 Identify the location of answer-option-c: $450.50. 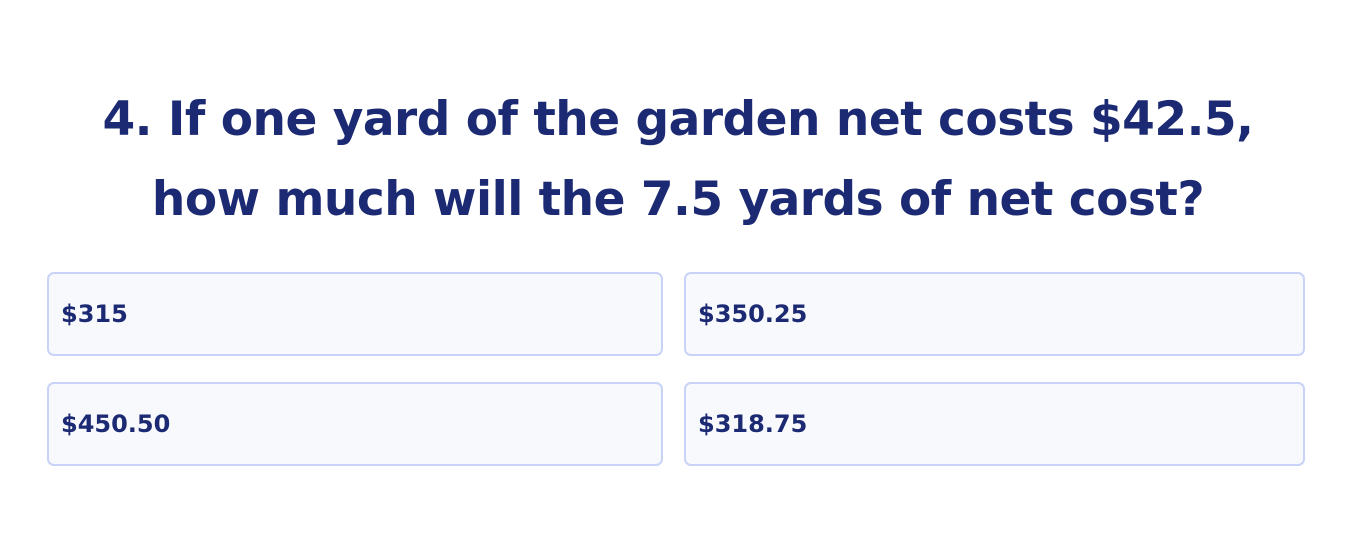
(355, 424).